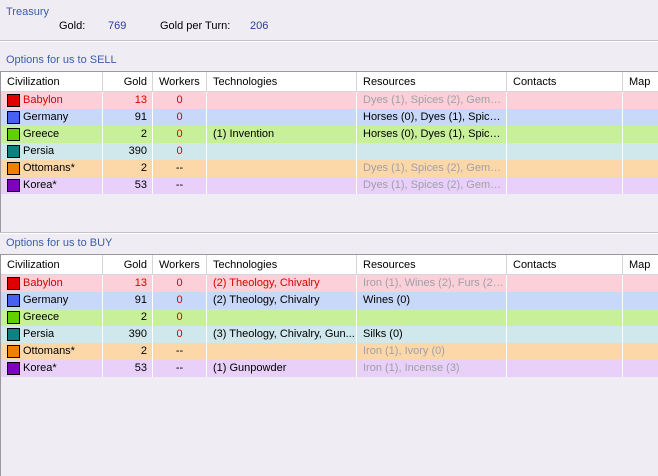  I want to click on table-row: Persia 390 0, so click(329, 151).